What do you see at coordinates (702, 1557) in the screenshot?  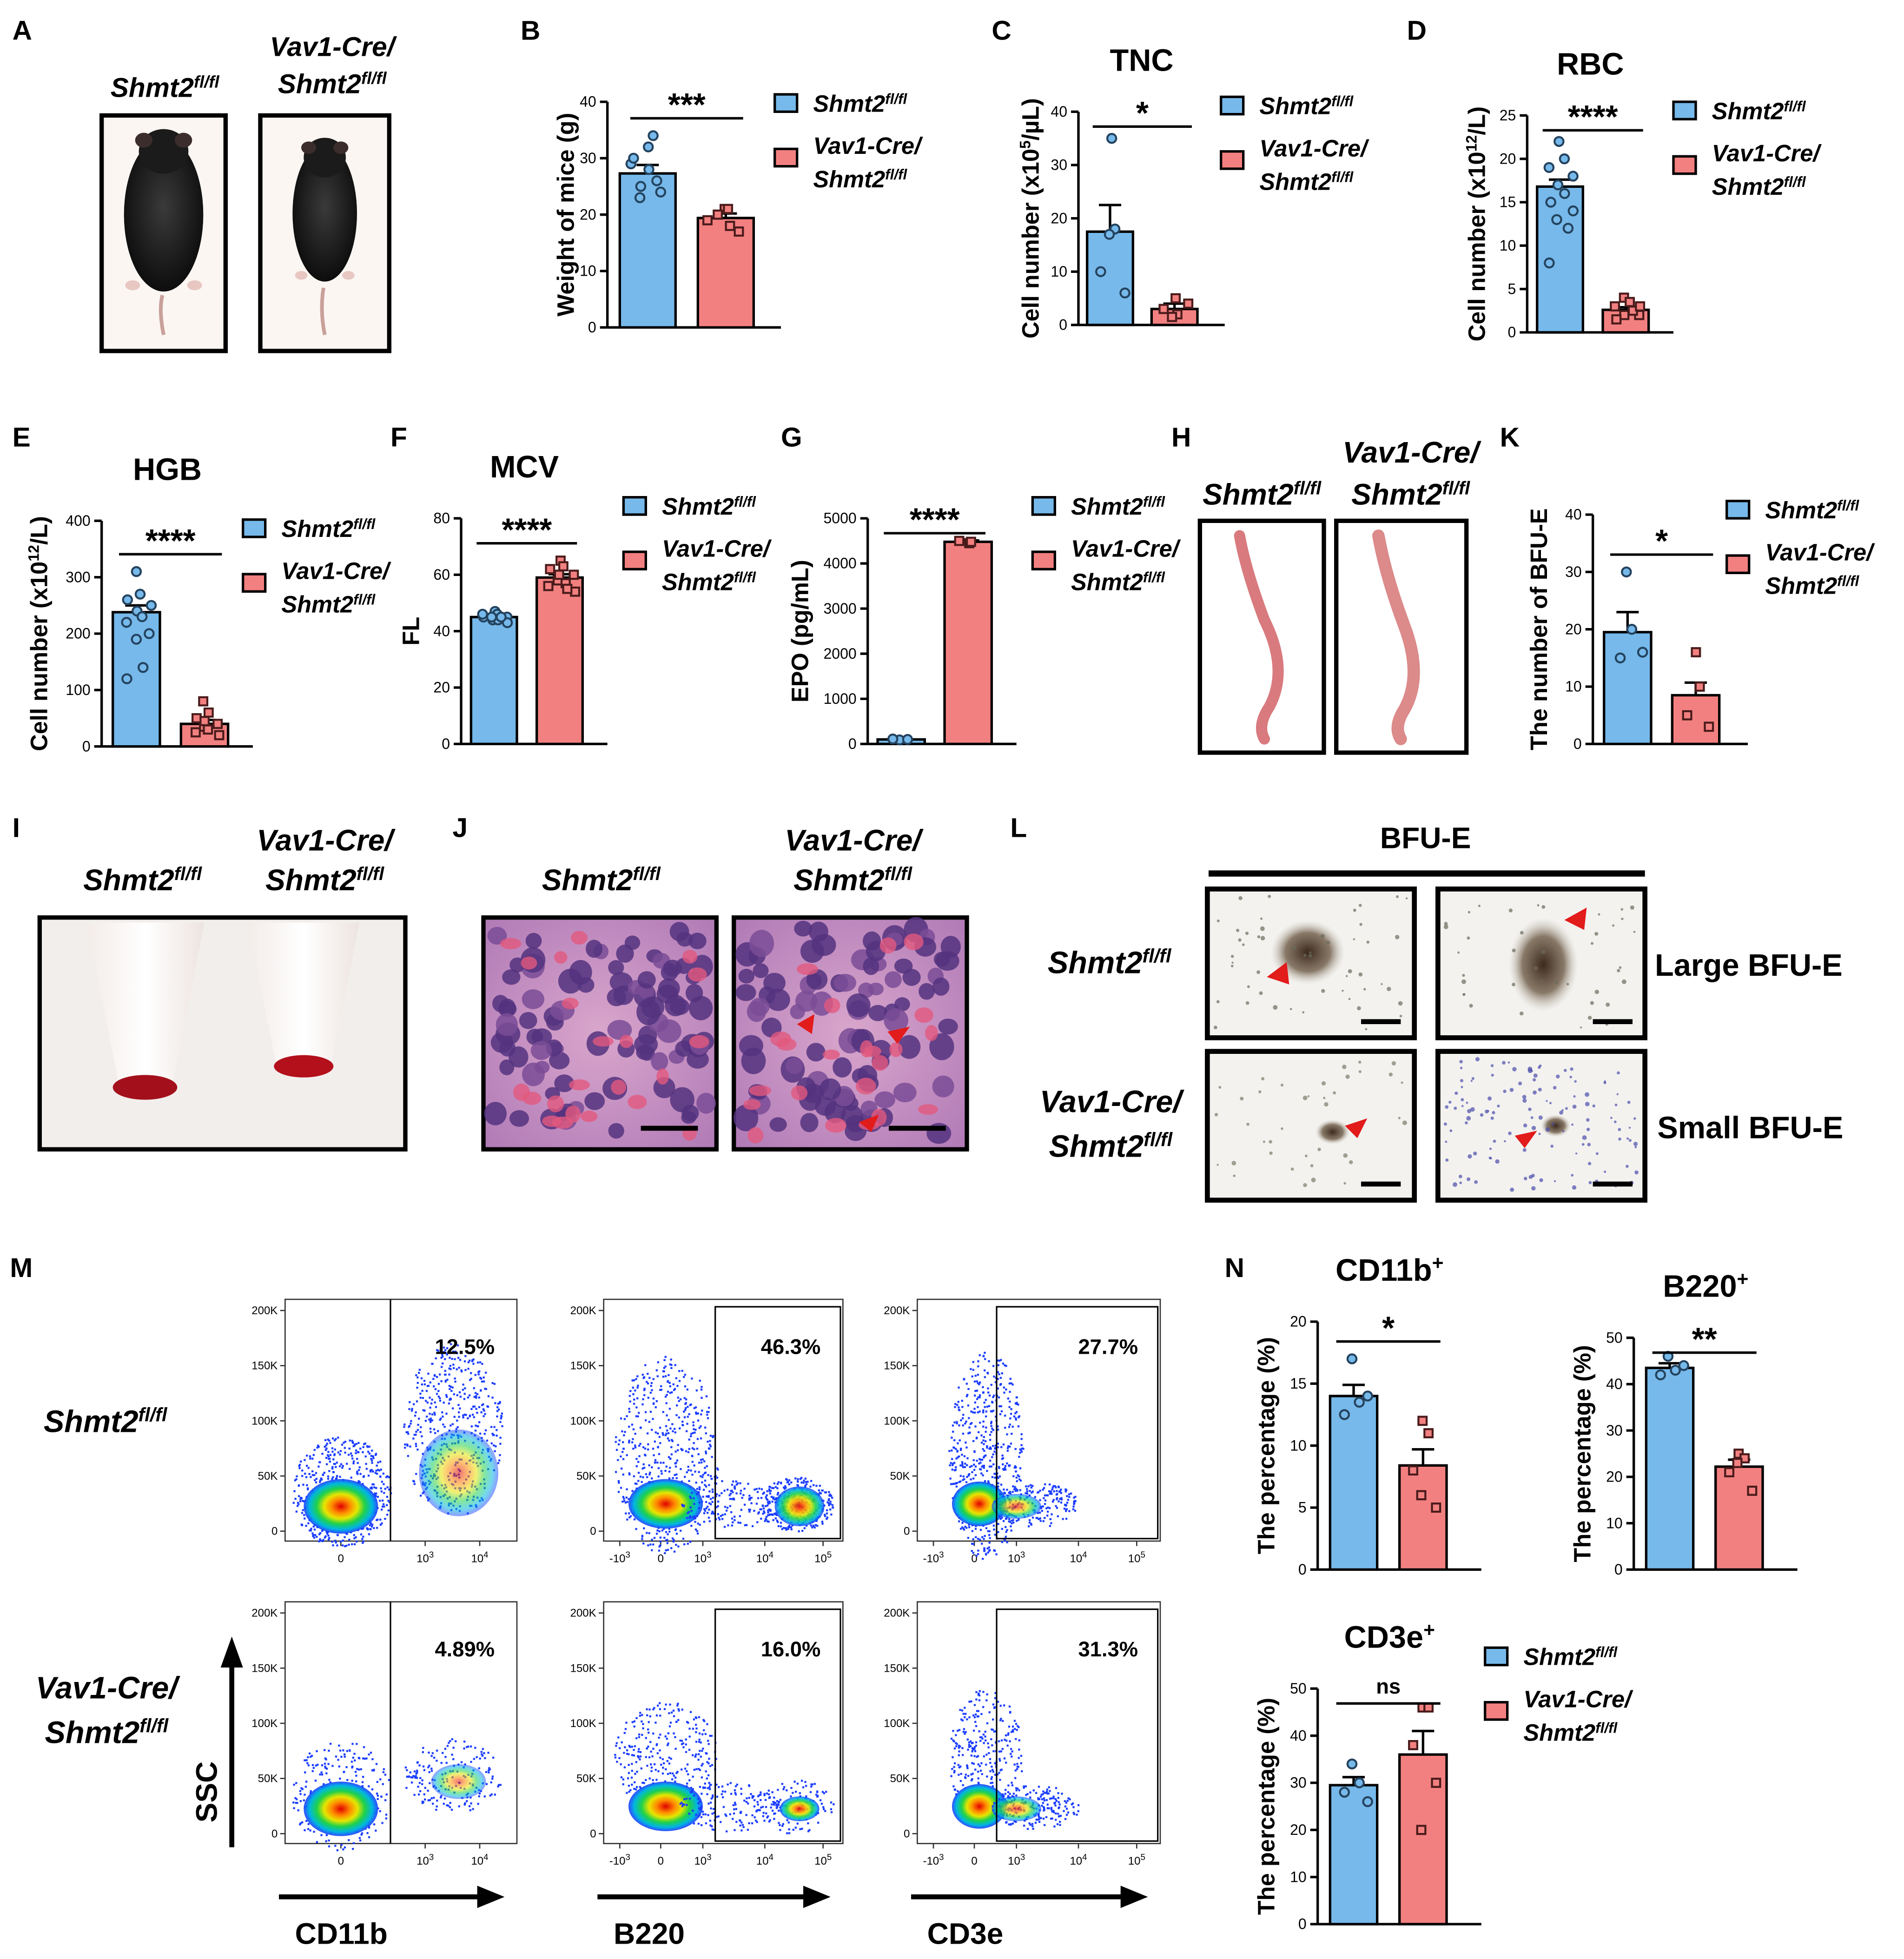 I see `x-tick-label: 103` at bounding box center [702, 1557].